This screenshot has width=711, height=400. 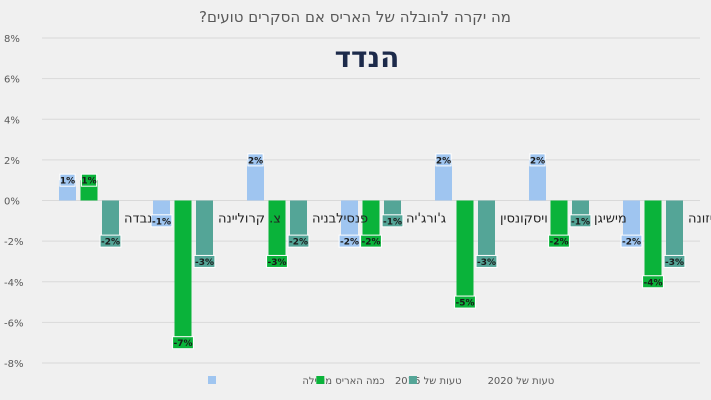 I want to click on category-label: צ. קרוליינה, so click(x=249, y=219).